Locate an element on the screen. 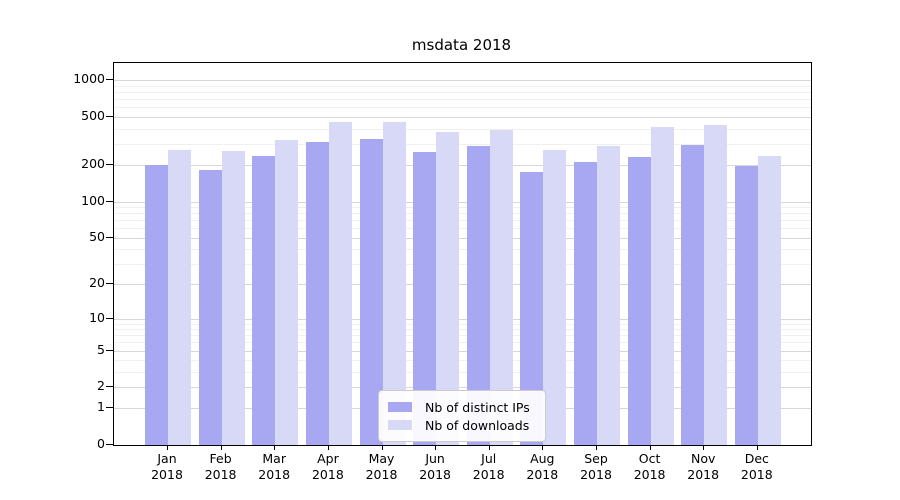 This screenshot has height=500, width=900. legend-label: Nb of downloads is located at coordinates (477, 425).